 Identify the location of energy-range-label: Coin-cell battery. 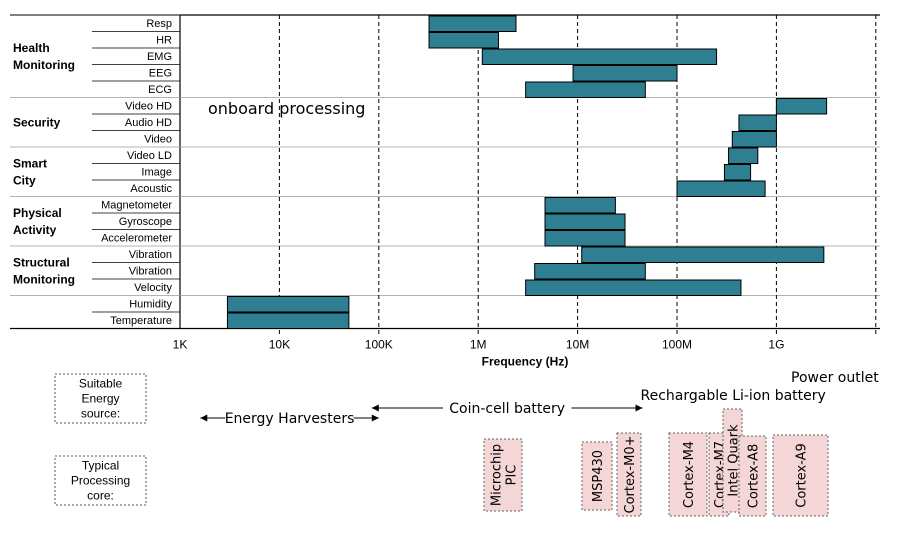
(507, 409).